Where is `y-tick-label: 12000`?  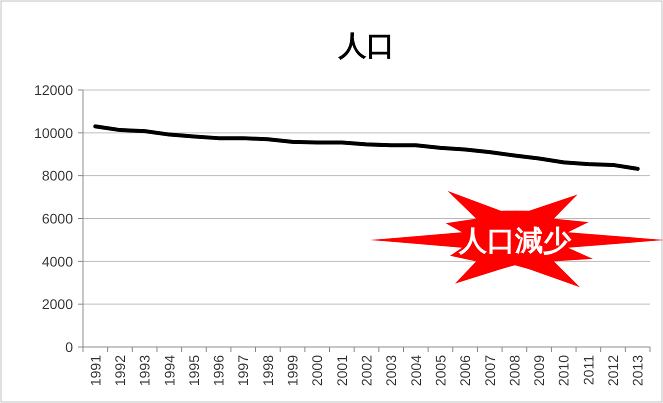
y-tick-label: 12000 is located at coordinates (54, 90).